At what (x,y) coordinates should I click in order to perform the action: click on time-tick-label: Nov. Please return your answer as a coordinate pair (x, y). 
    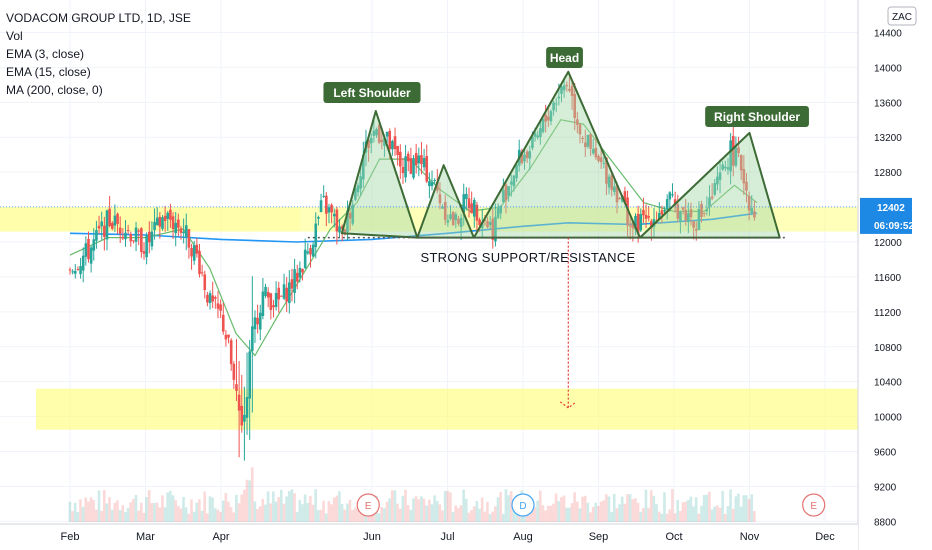
    Looking at the image, I should click on (750, 537).